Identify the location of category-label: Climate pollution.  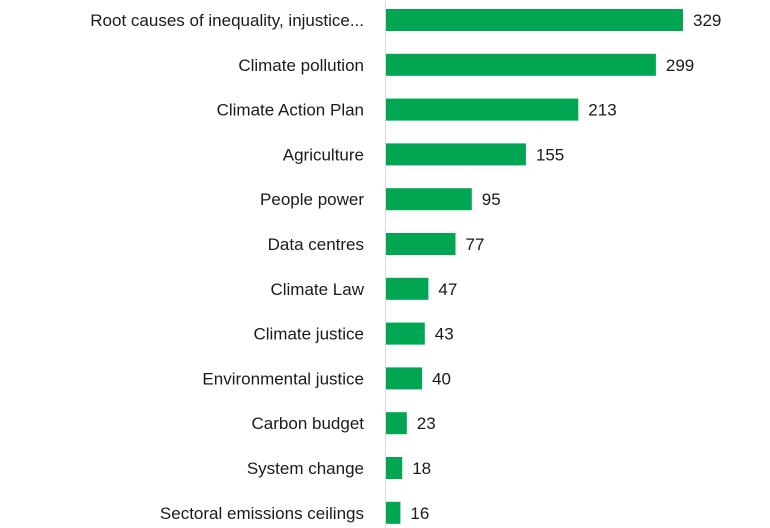
(301, 65).